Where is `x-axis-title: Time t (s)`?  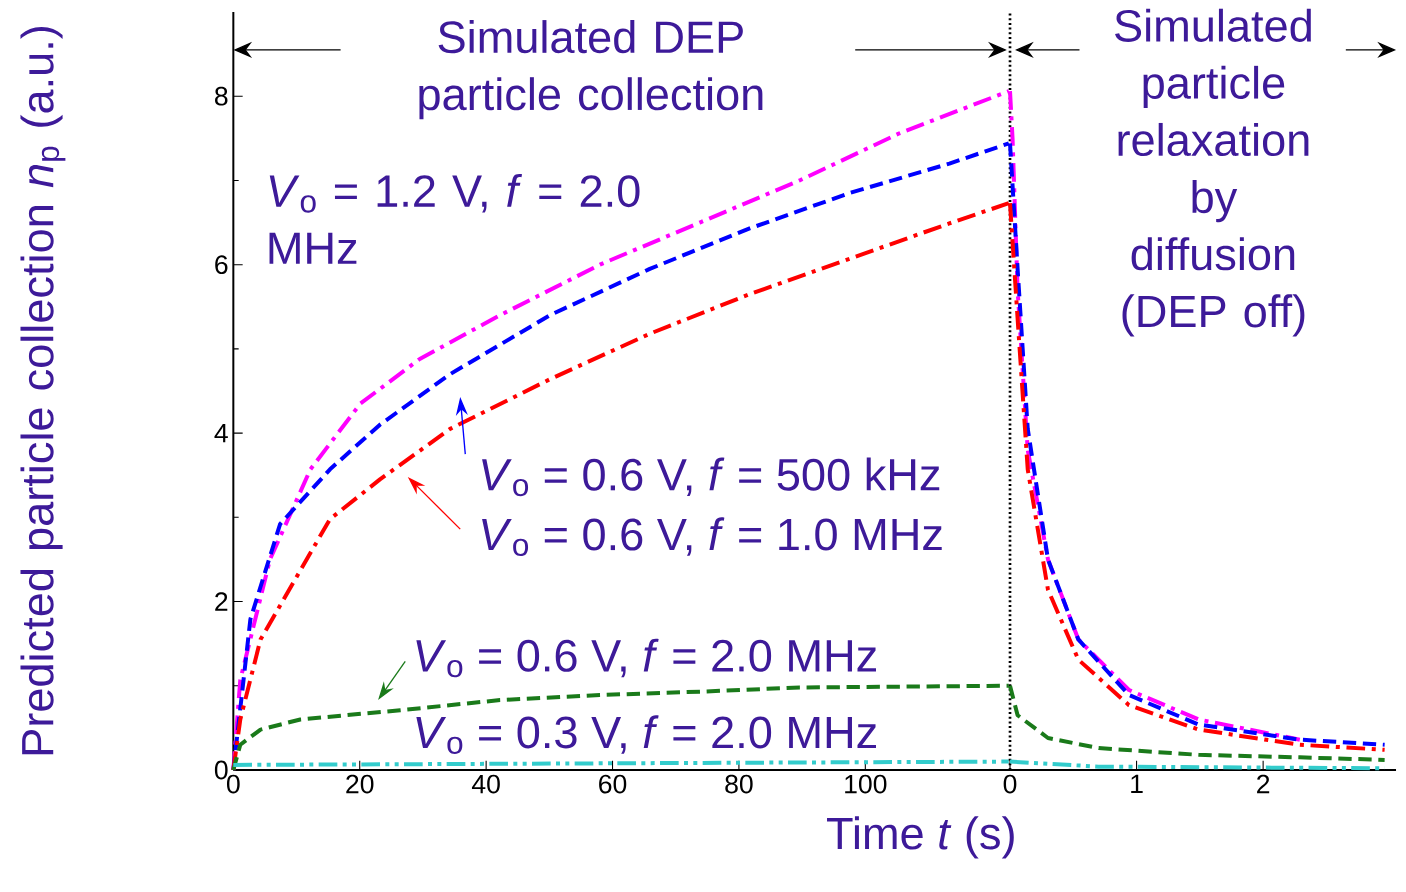
x-axis-title: Time t (s) is located at coordinates (920, 837).